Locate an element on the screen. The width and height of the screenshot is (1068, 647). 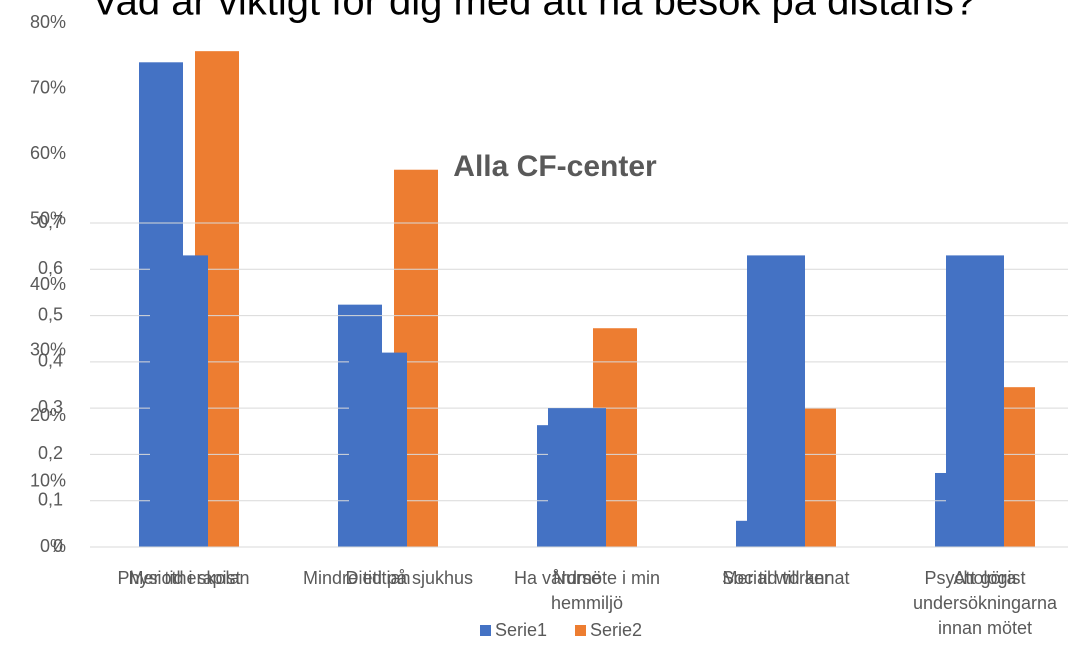
y-tick-label: 70% is located at coordinates (48, 87).